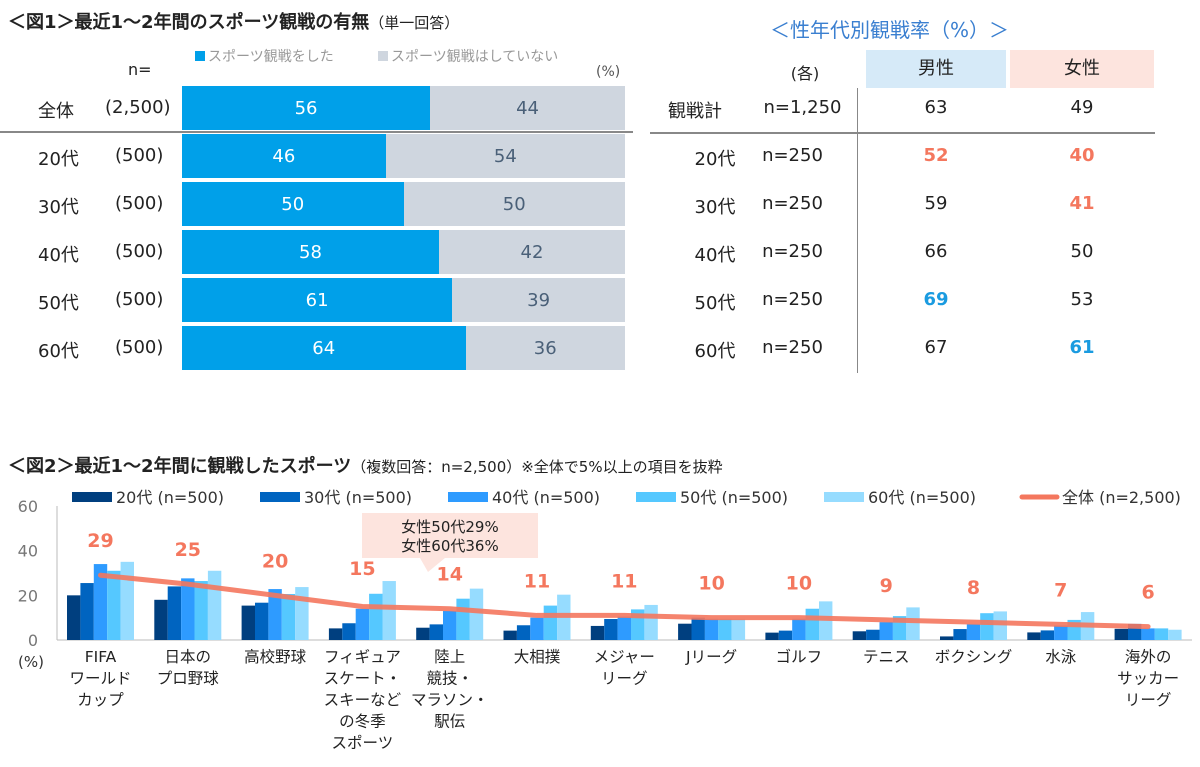 This screenshot has width=1200, height=767. Describe the element at coordinates (101, 657) in the screenshot. I see `category-label: FIFA` at that location.